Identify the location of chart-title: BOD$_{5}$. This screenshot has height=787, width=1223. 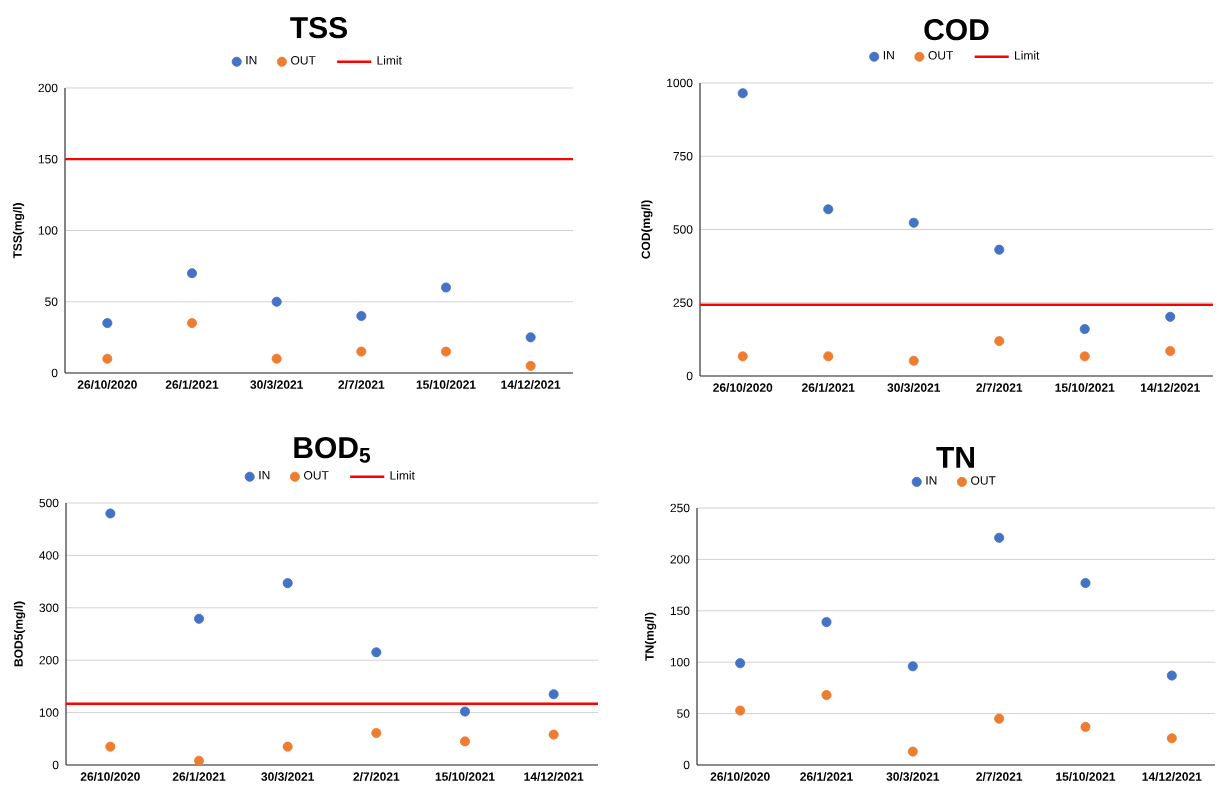
(332, 450).